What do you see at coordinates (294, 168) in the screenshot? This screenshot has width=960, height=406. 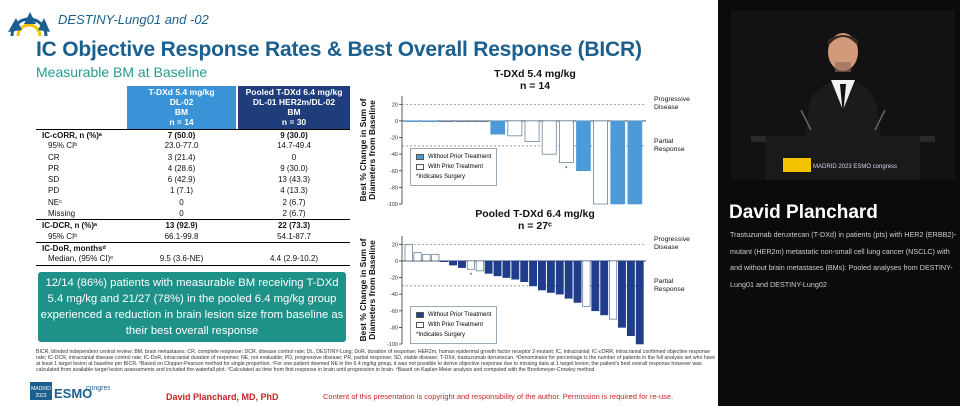 I see `cell-6-4mg: 9 (30.0)` at bounding box center [294, 168].